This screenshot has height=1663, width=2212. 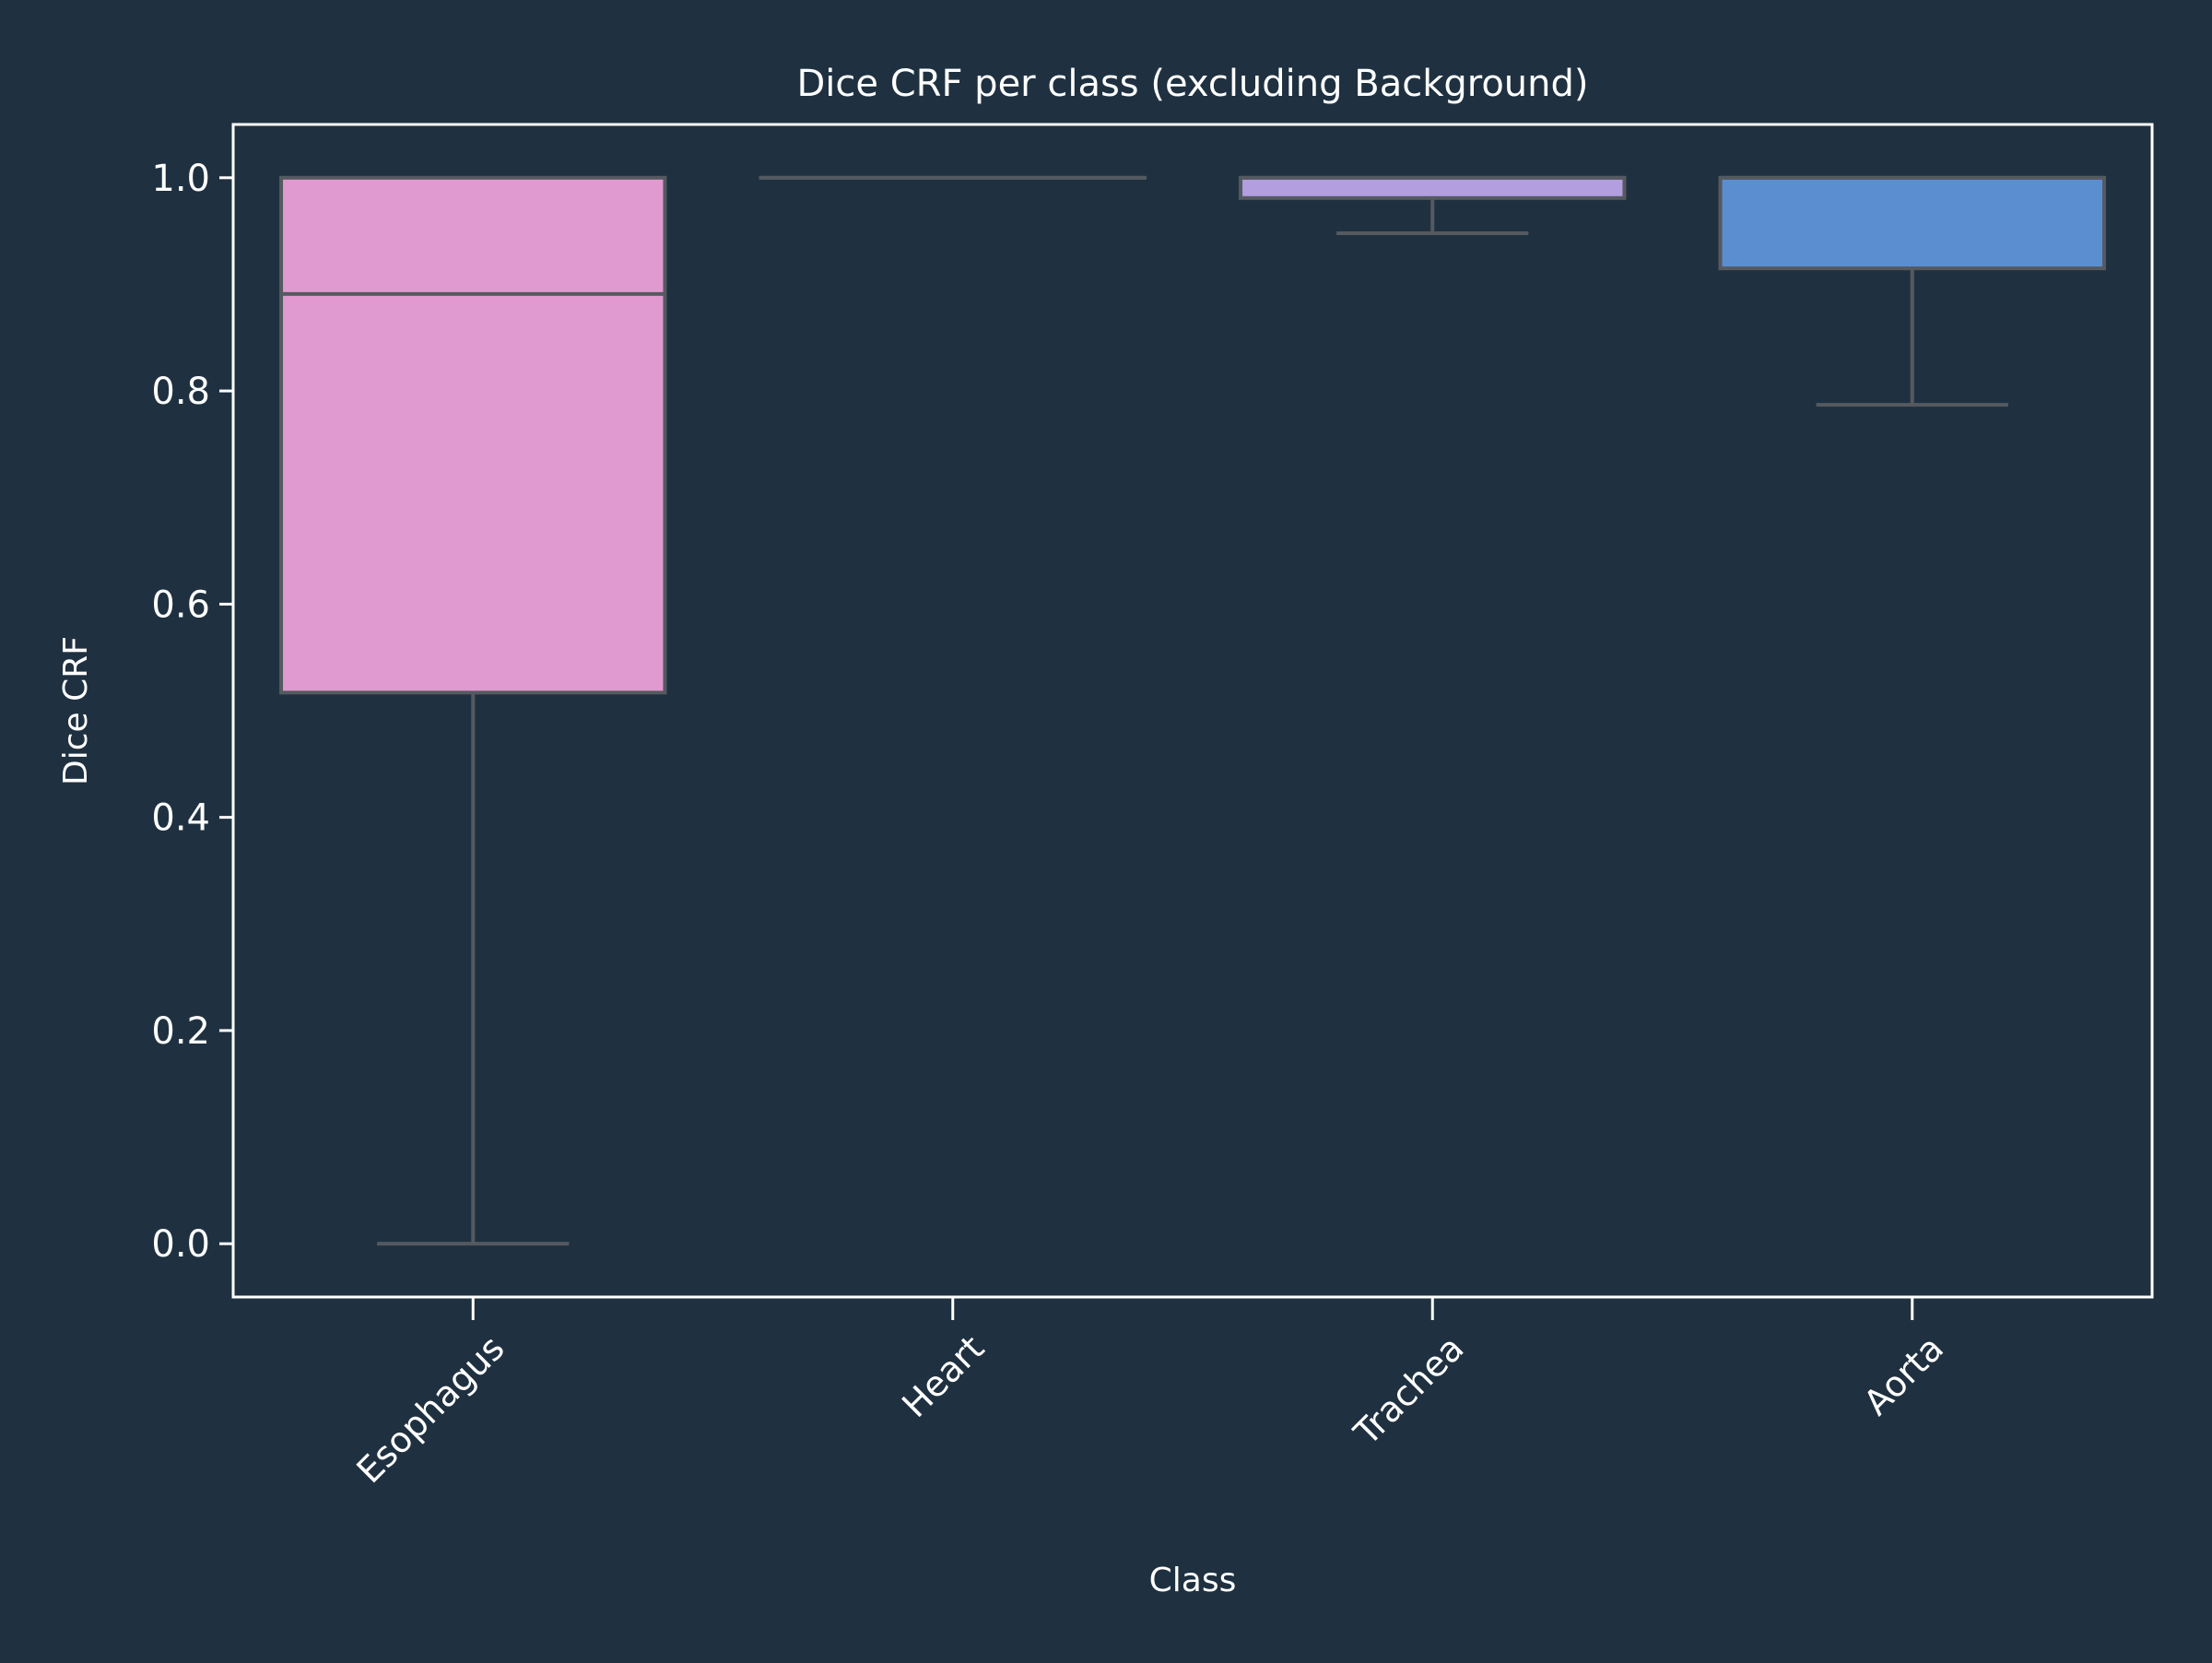 I want to click on box-trachea, so click(x=1432, y=188).